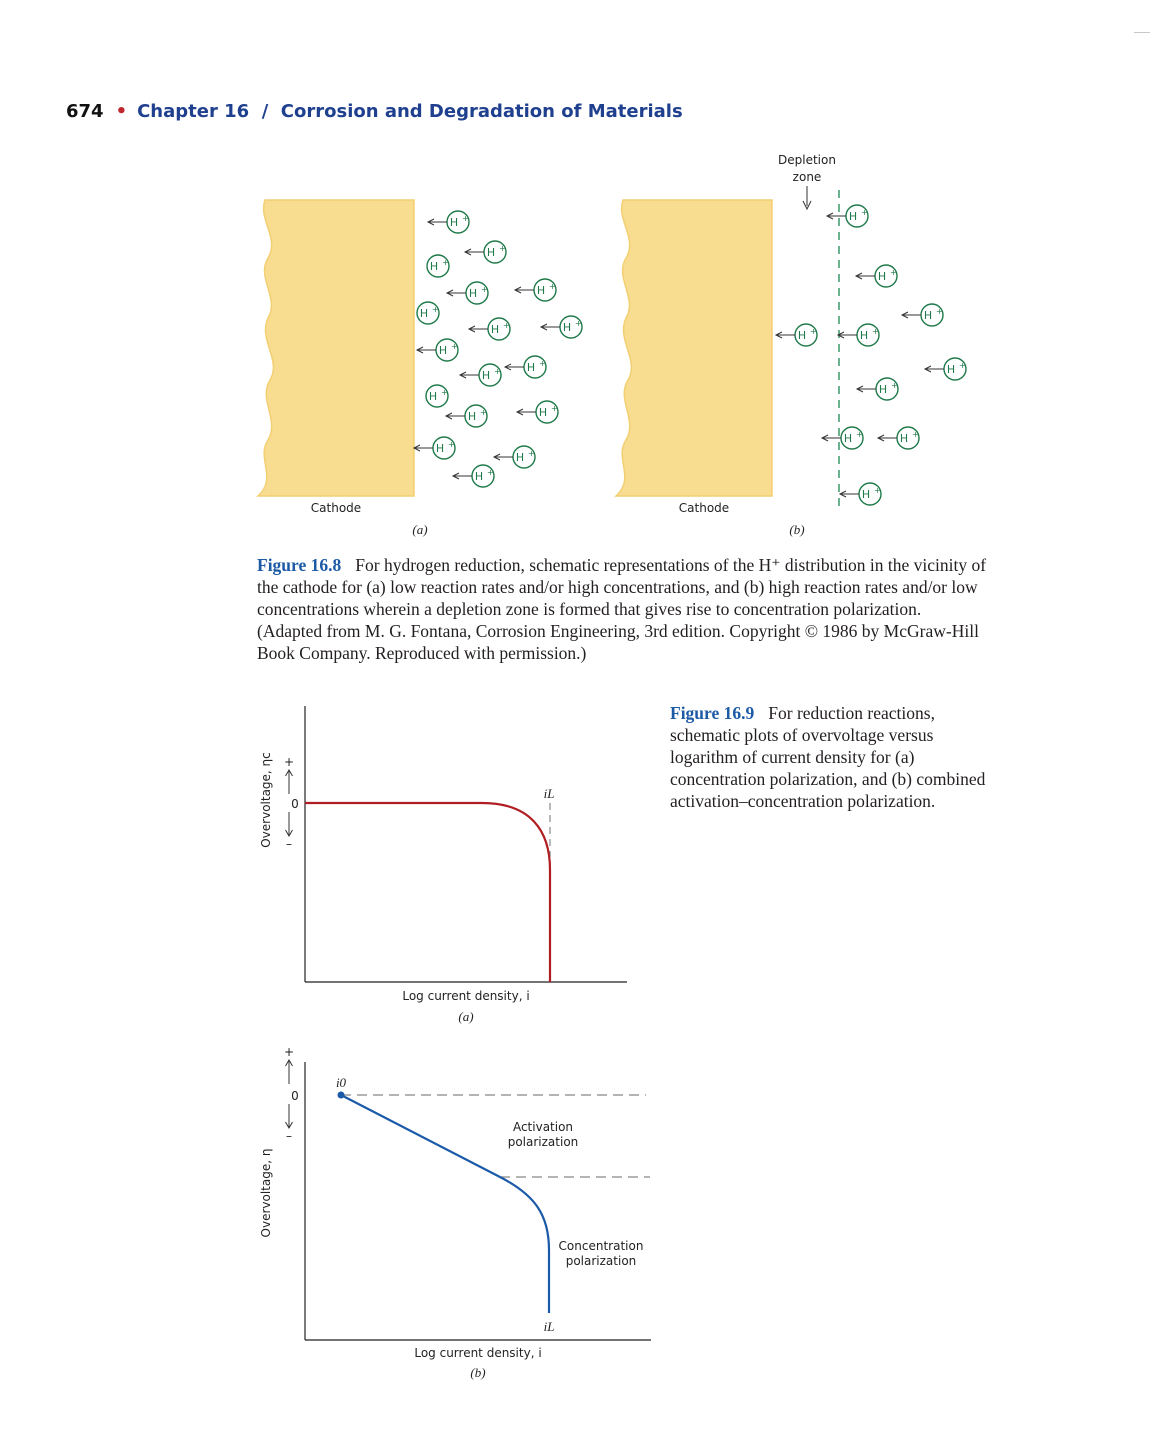 The image size is (1150, 1438). I want to click on depletion-label-2: zone, so click(807, 177).